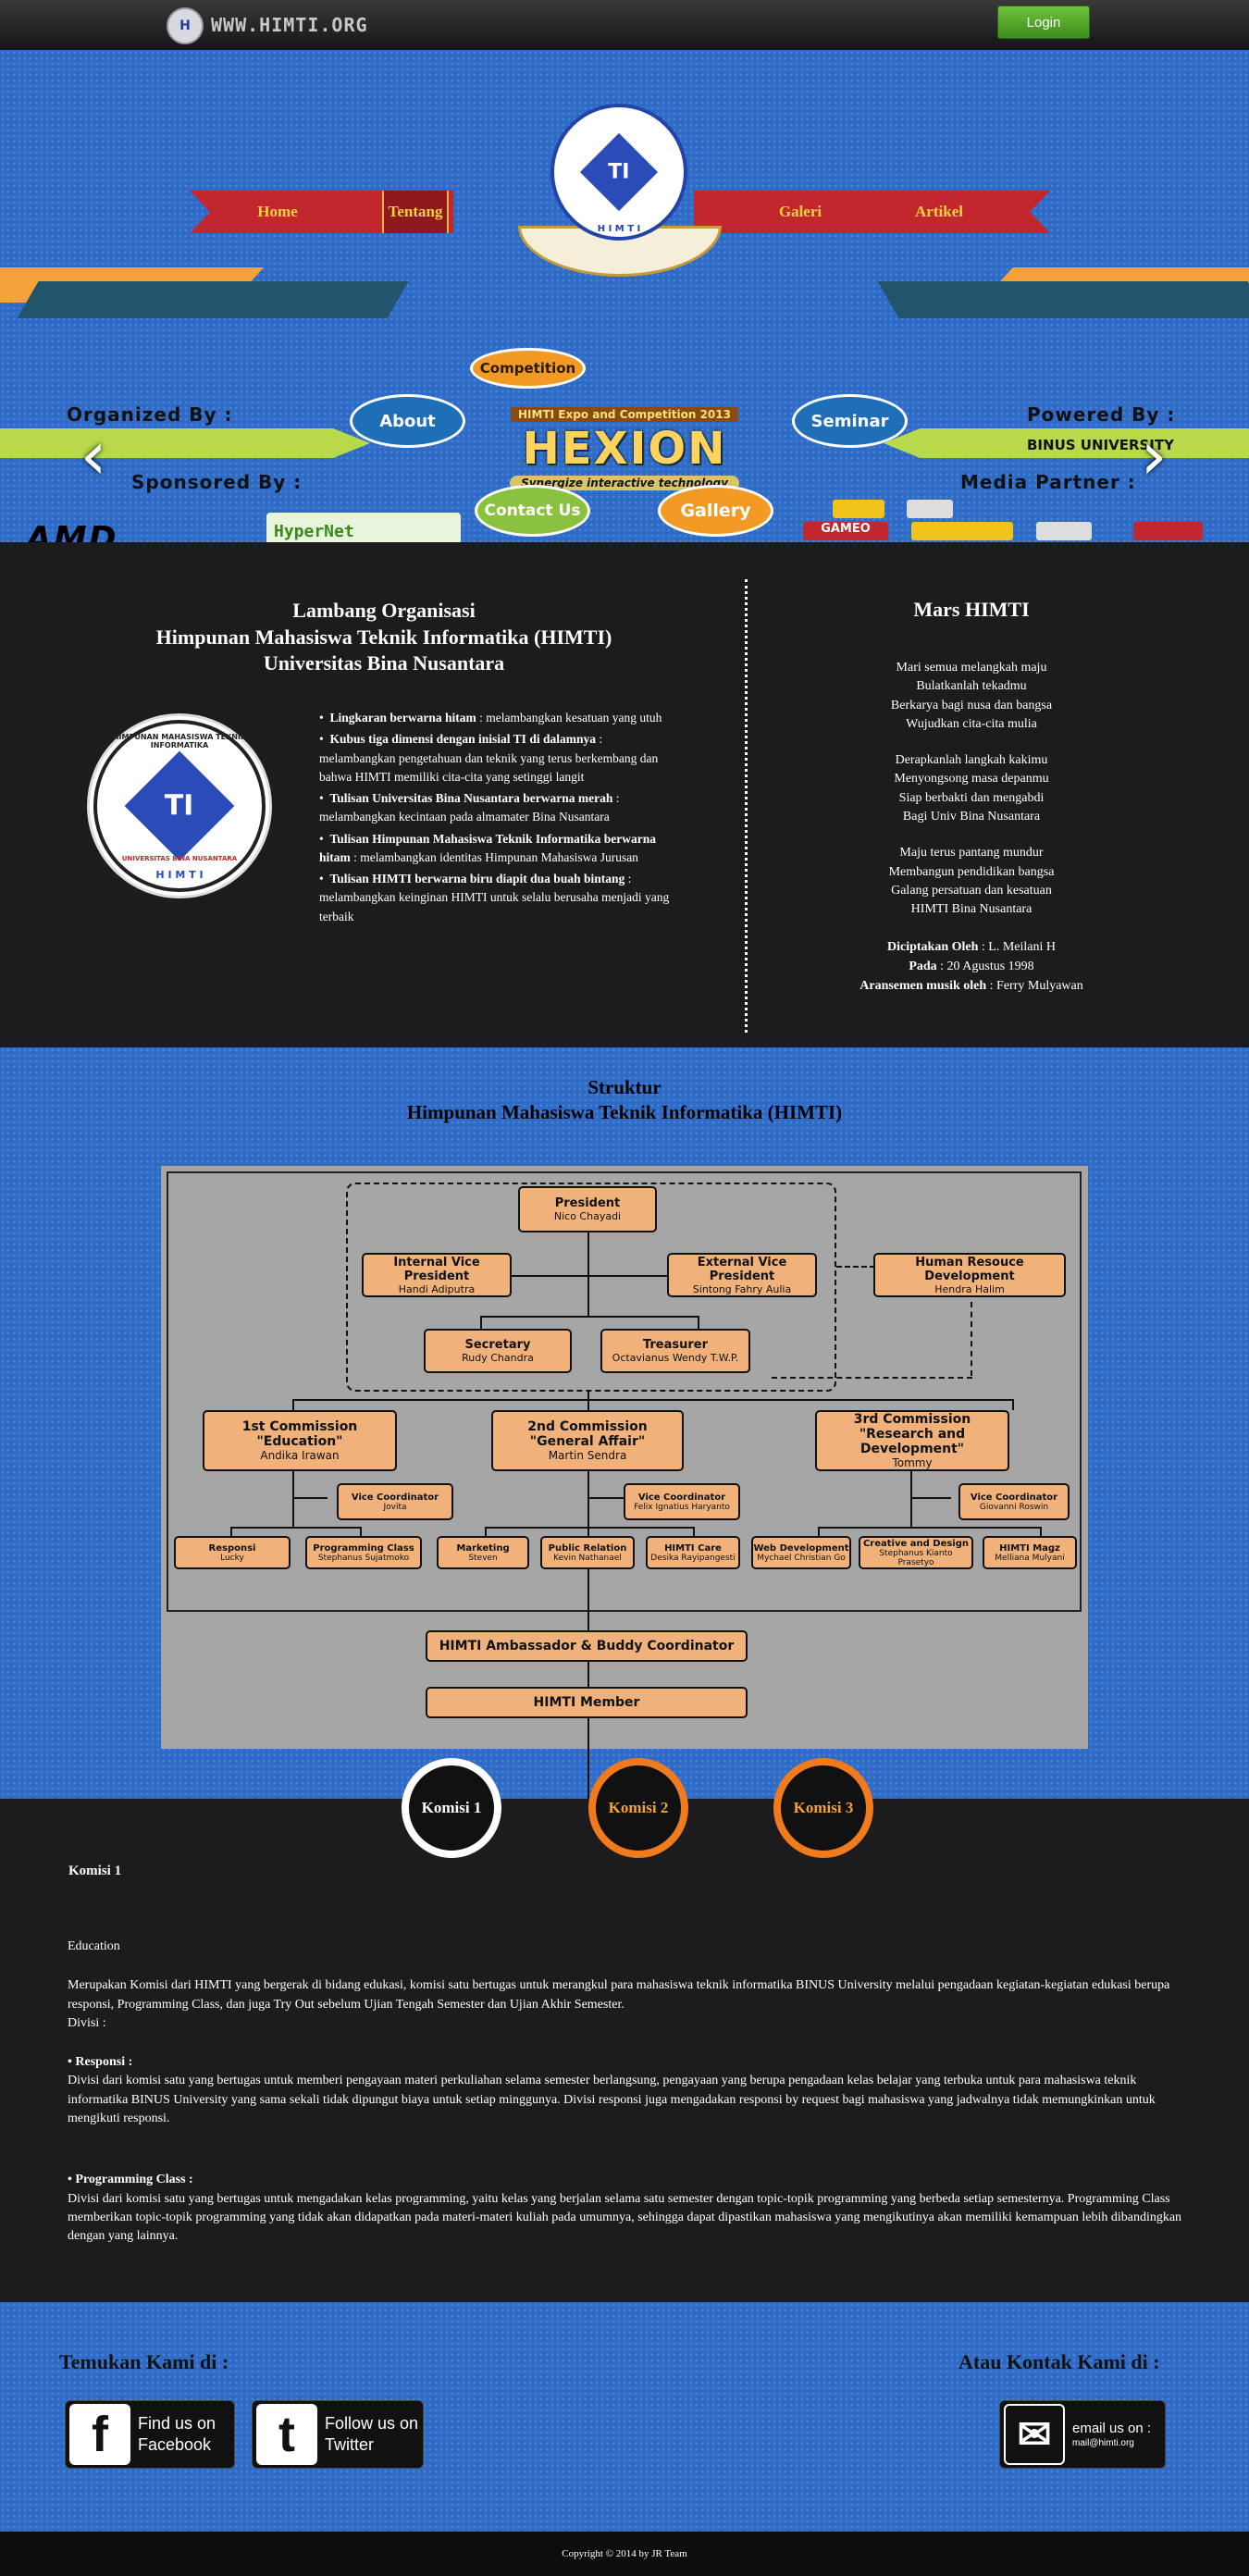  Describe the element at coordinates (569, 717) in the screenshot. I see `item-text: : melambangkan kesatuan yang utuh` at that location.